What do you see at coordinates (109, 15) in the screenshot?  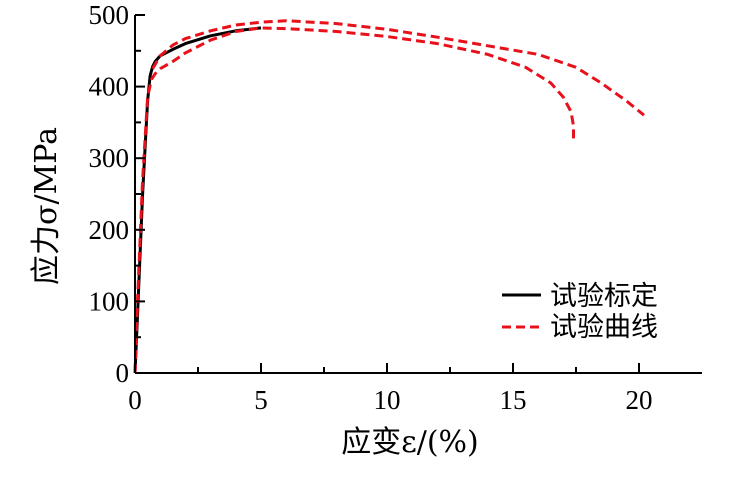 I see `y-tick-label: 500` at bounding box center [109, 15].